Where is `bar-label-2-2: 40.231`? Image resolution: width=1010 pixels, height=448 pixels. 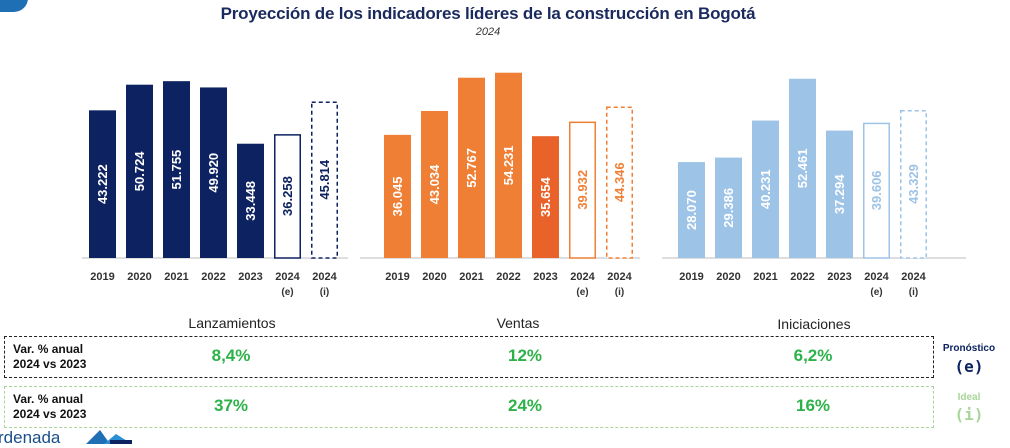
bar-label-2-2: 40.231 is located at coordinates (765, 189).